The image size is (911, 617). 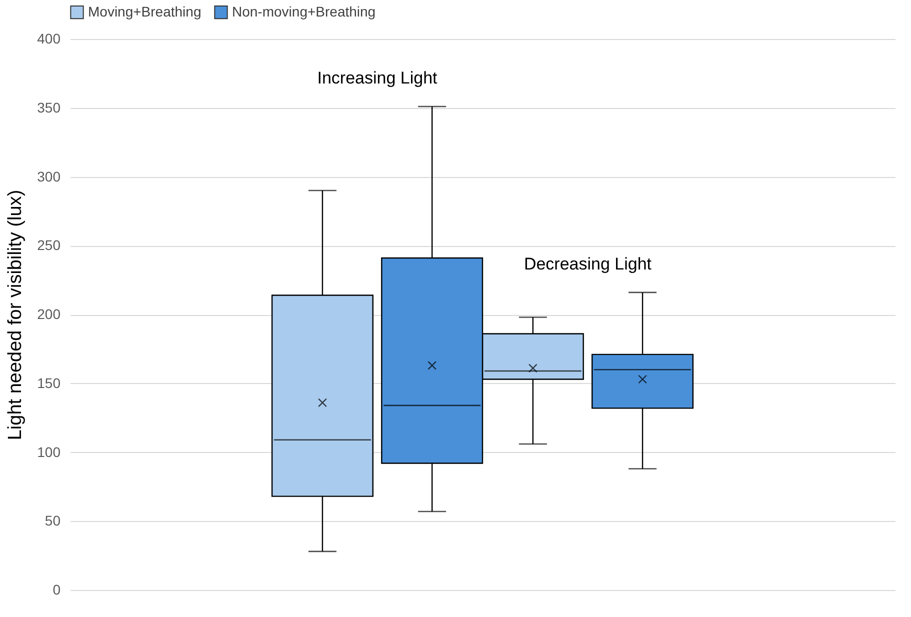 What do you see at coordinates (49, 314) in the screenshot?
I see `y-tick-label: 200` at bounding box center [49, 314].